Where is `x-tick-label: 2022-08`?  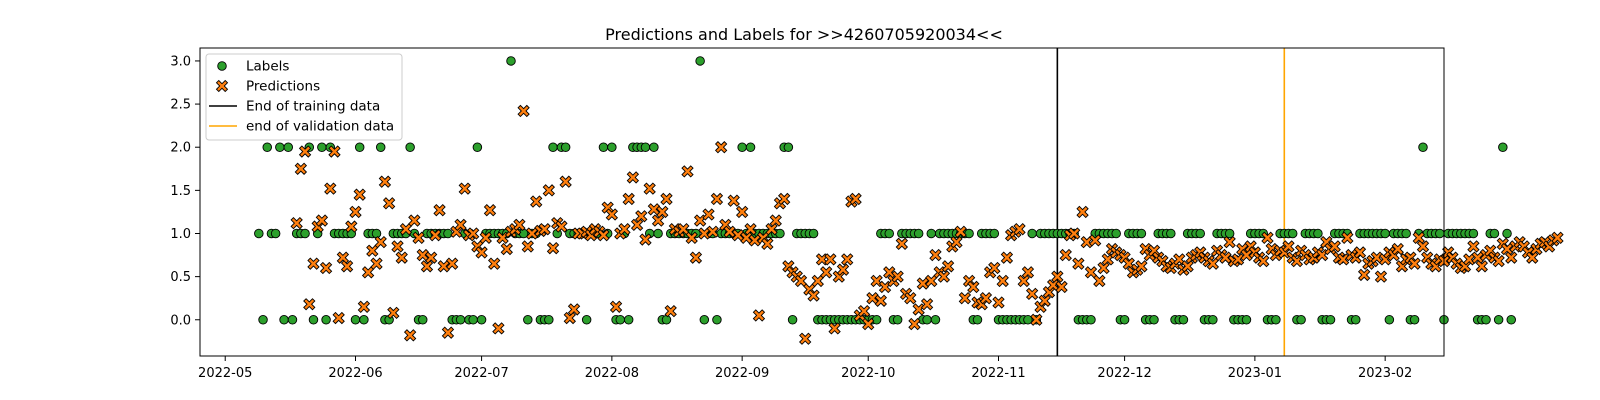 x-tick-label: 2022-08 is located at coordinates (612, 373).